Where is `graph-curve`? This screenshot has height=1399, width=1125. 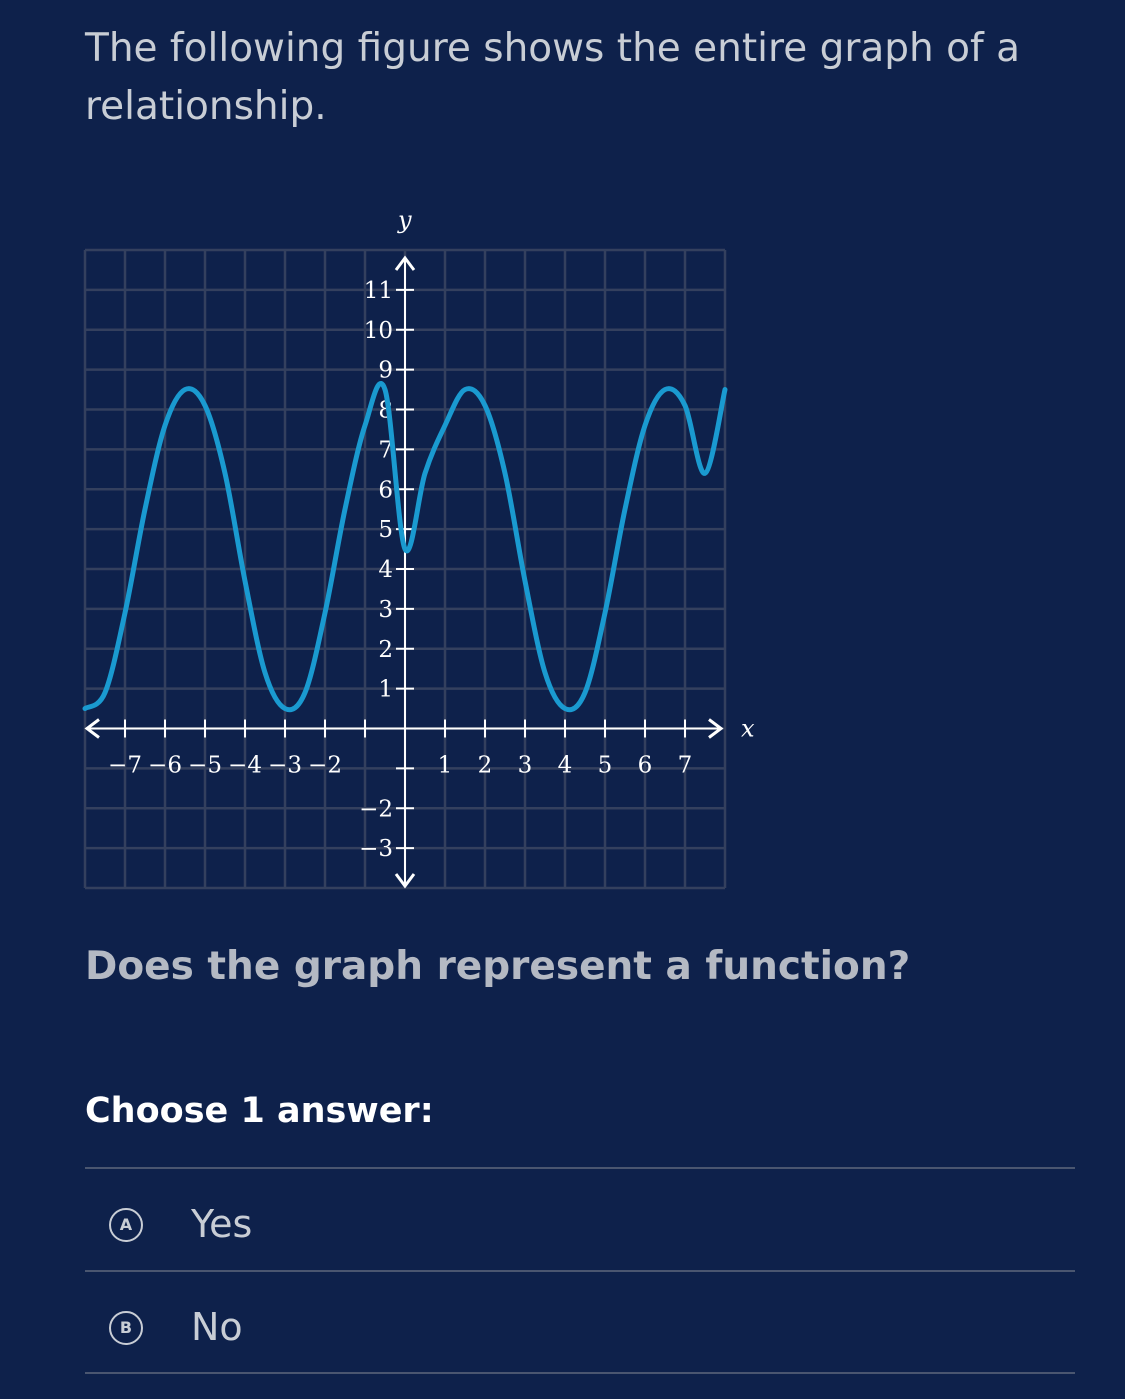 graph-curve is located at coordinates (405, 546).